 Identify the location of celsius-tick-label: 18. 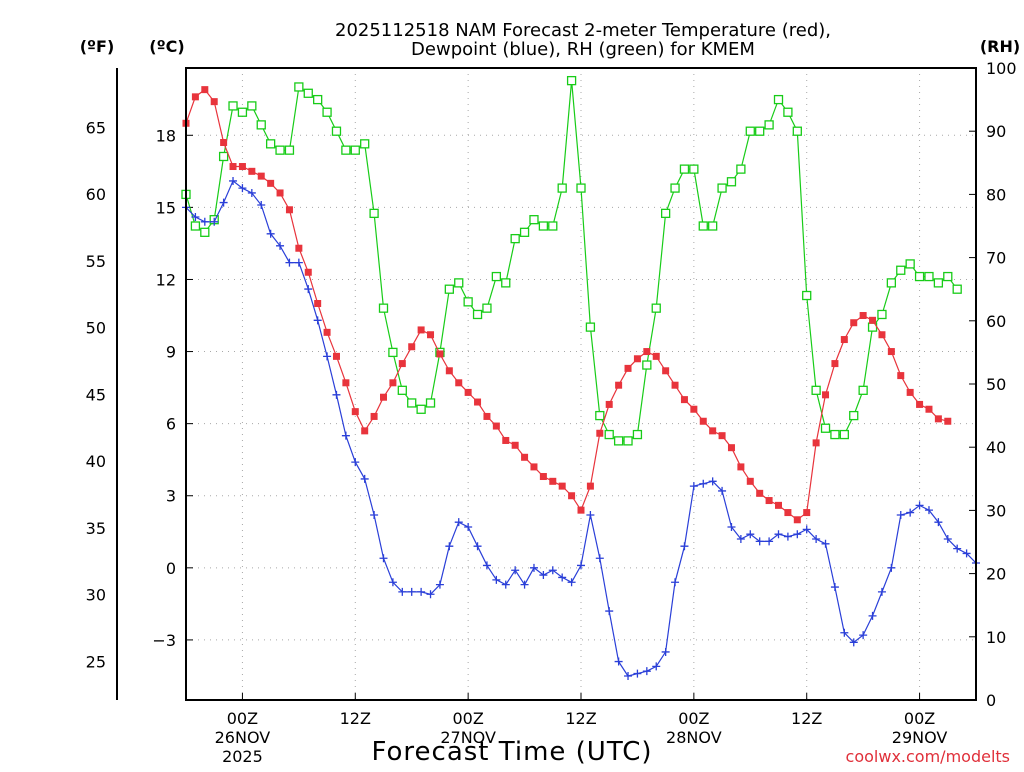
(166, 135).